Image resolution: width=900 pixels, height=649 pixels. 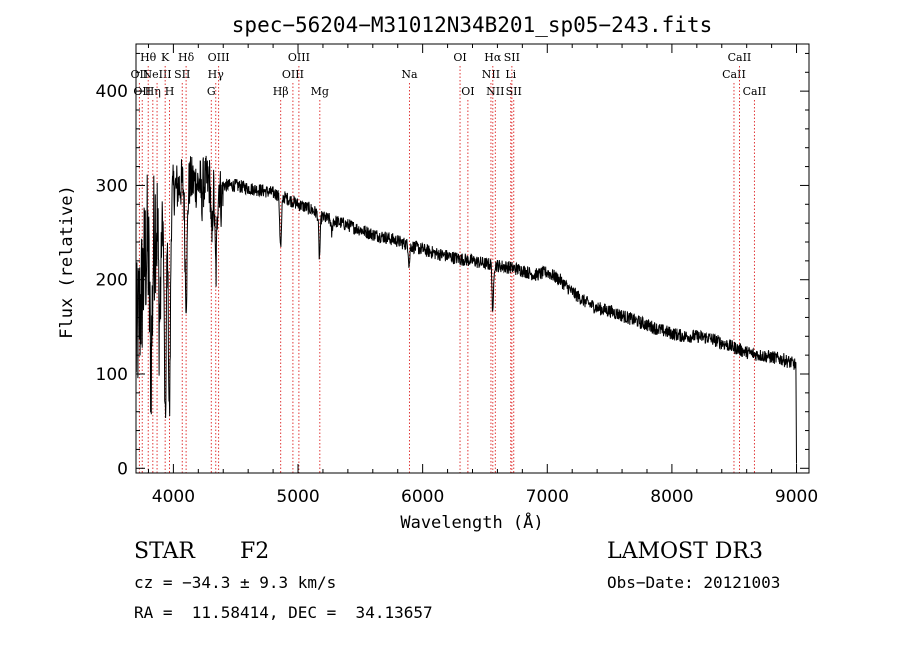 What do you see at coordinates (281, 91) in the screenshot?
I see `line-marker-label-12: Hβ` at bounding box center [281, 91].